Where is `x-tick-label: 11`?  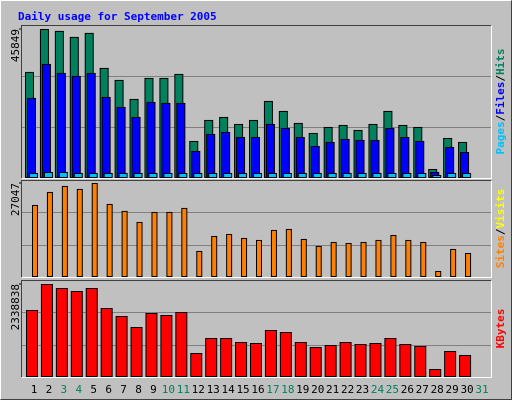 x-tick-label: 11 is located at coordinates (183, 389).